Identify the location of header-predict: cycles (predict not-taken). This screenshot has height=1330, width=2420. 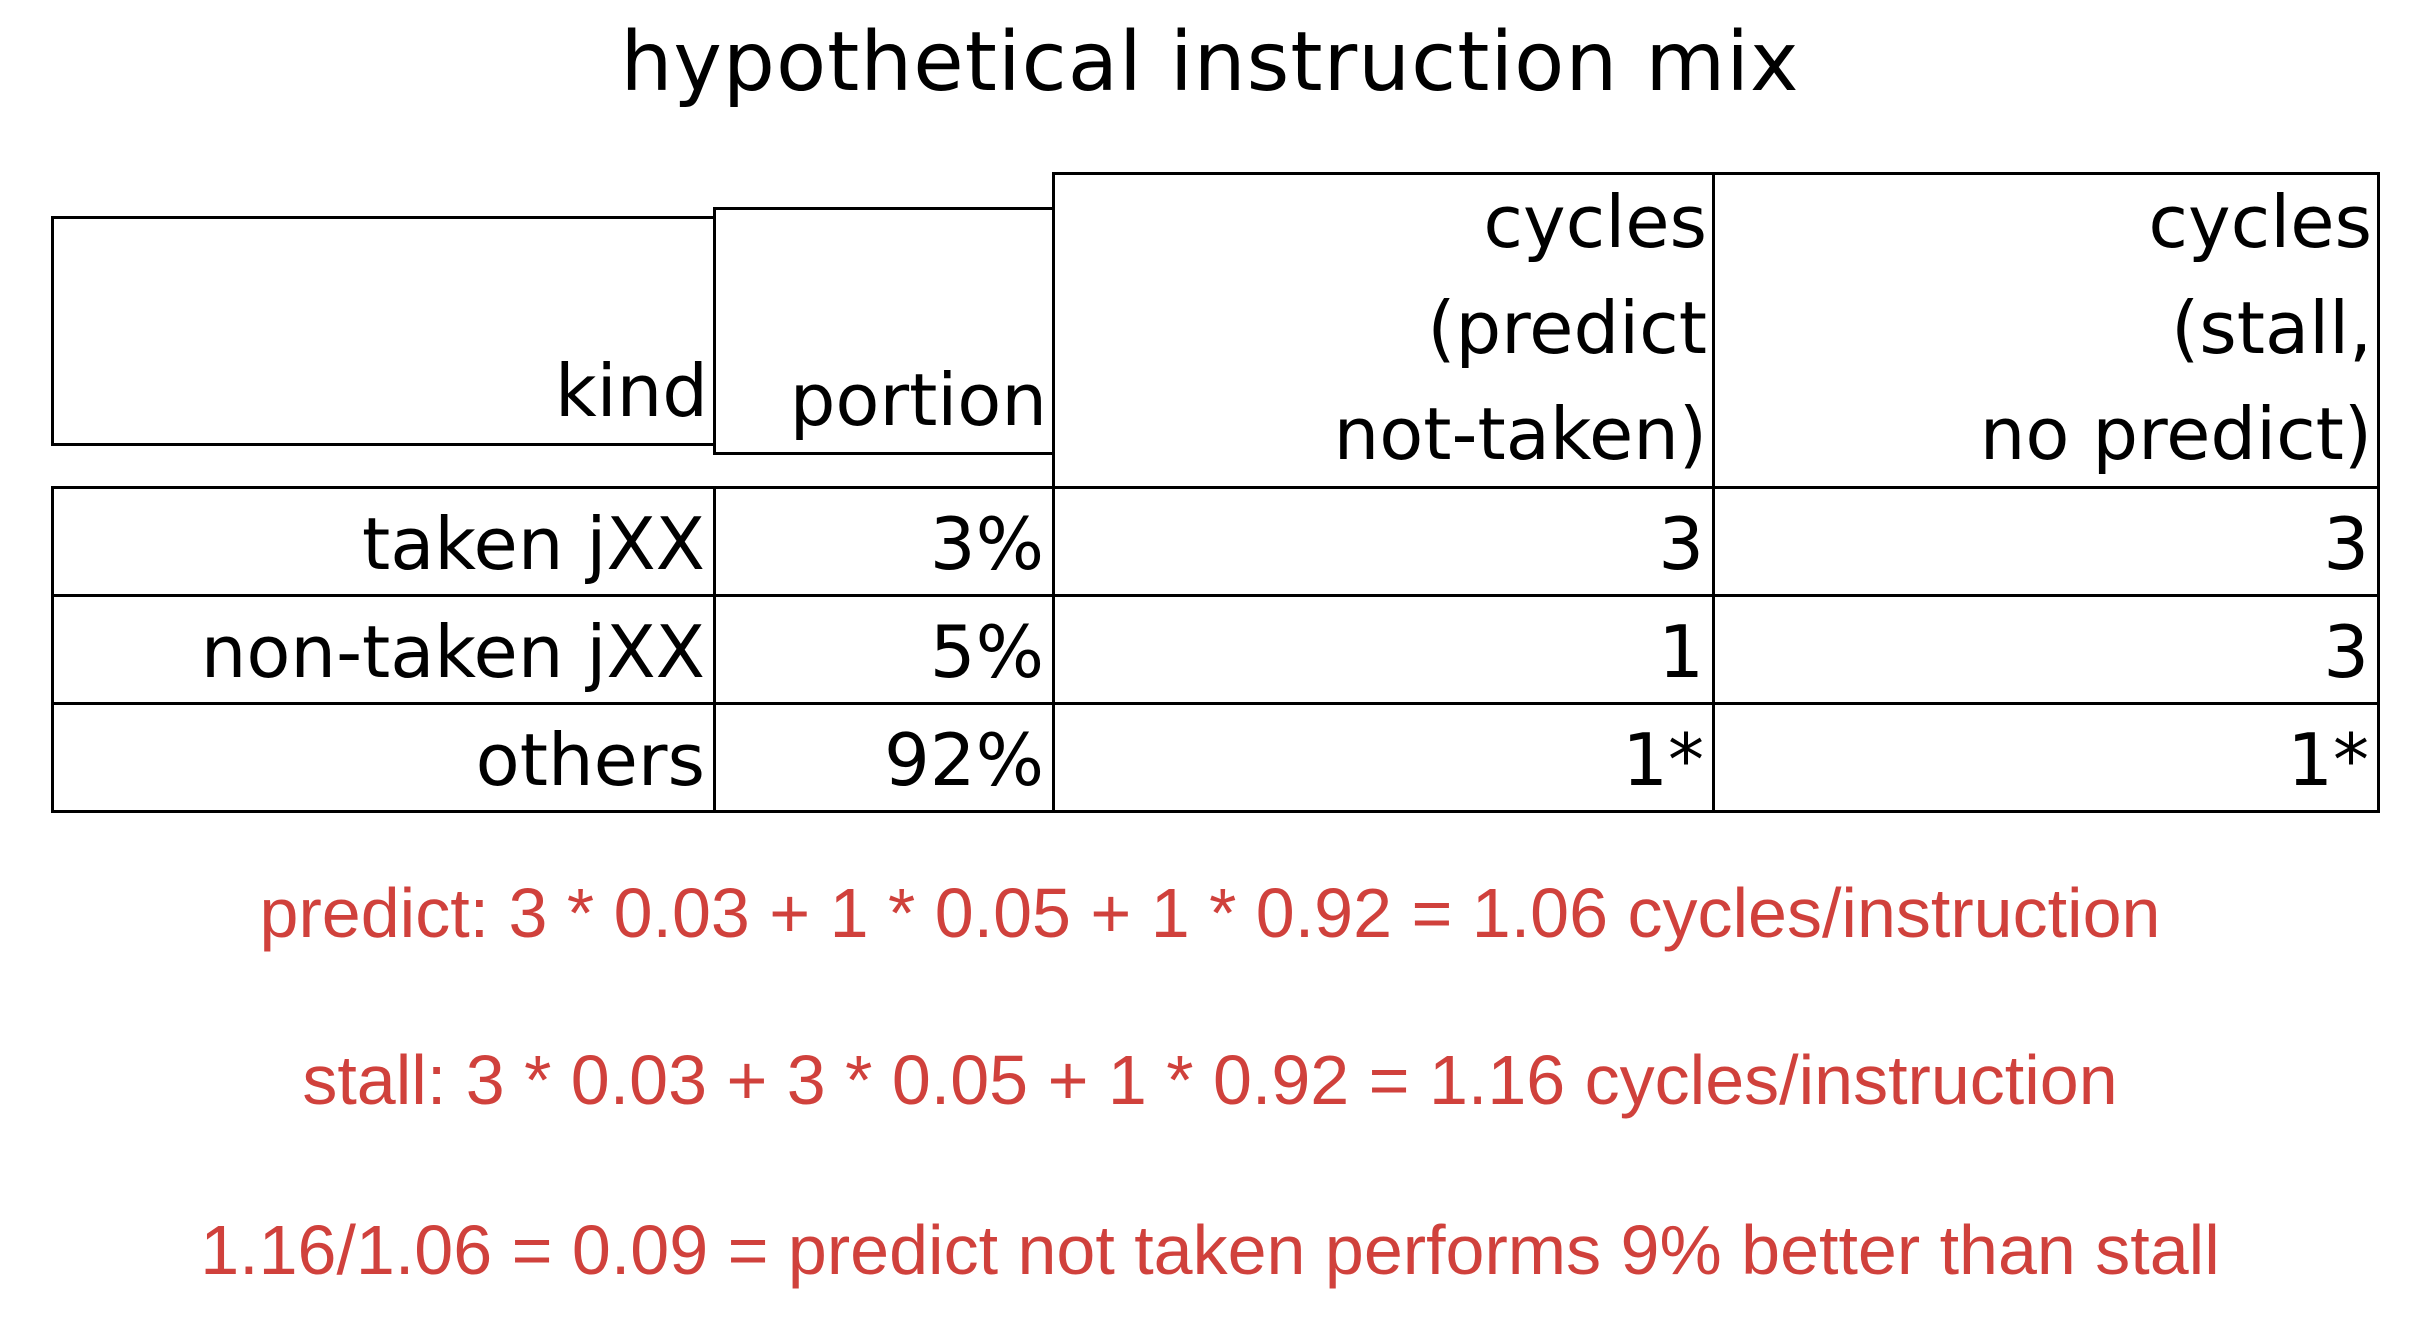
(1383, 330).